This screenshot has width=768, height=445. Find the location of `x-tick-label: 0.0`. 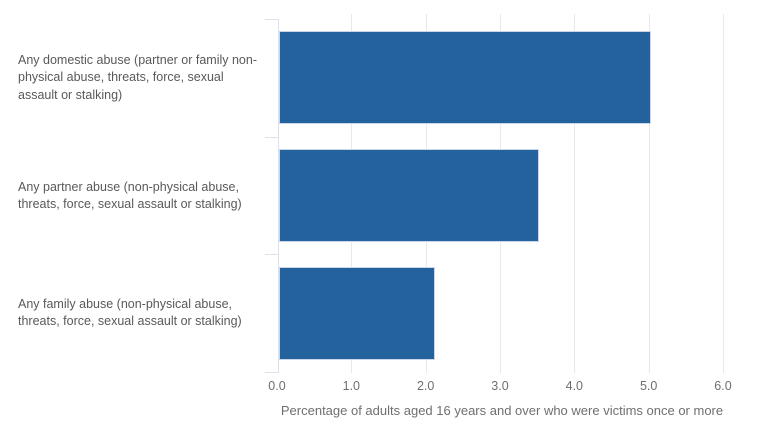

x-tick-label: 0.0 is located at coordinates (277, 386).